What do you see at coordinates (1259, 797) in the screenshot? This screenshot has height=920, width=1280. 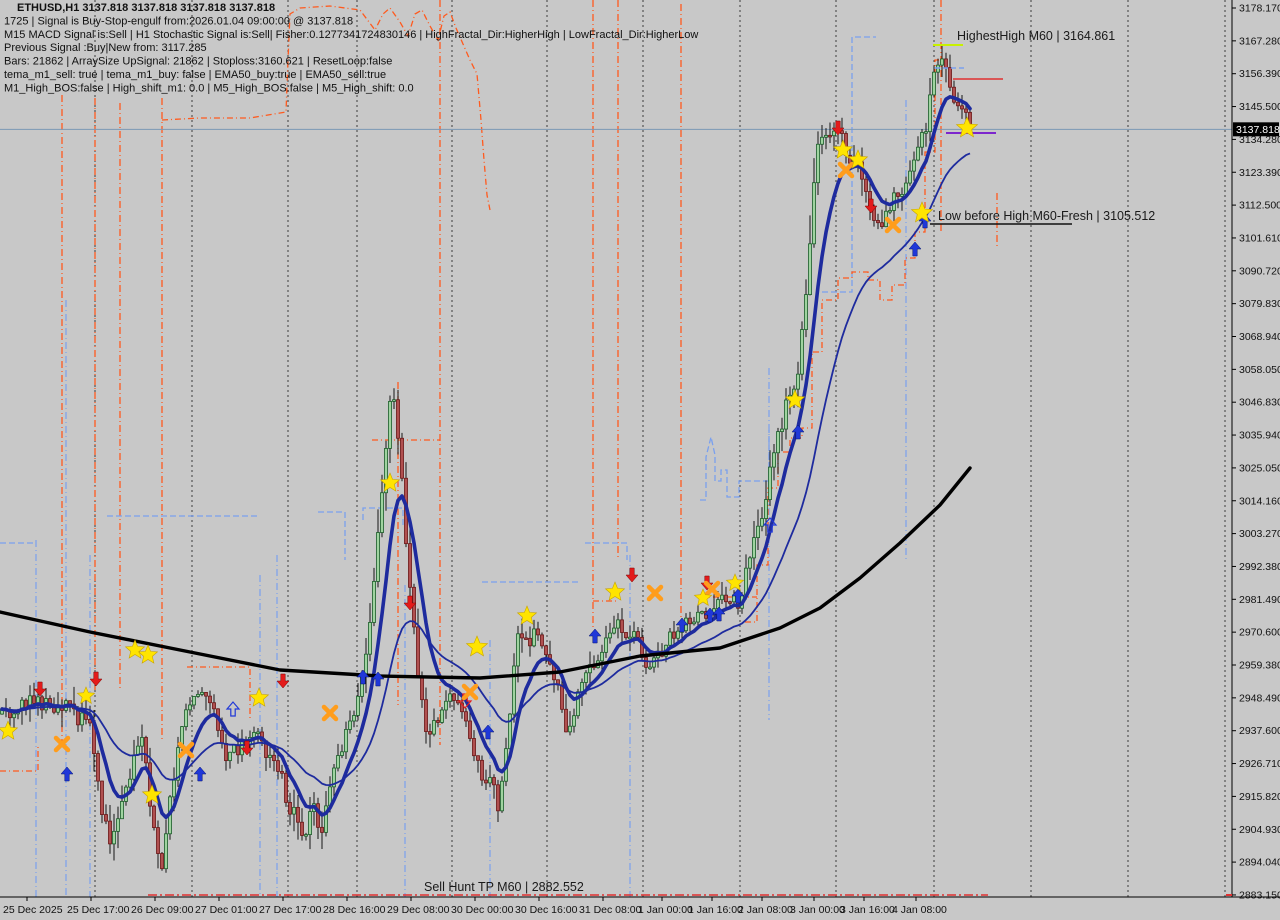 I see `price-label: 2915.820` at bounding box center [1259, 797].